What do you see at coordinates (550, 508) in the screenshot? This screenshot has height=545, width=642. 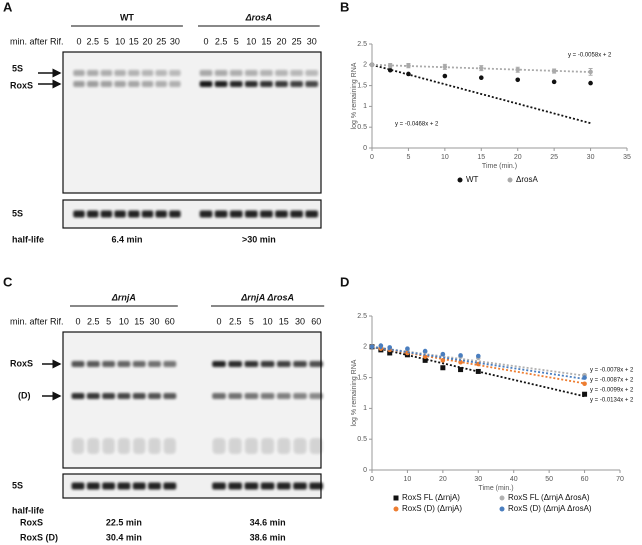 I see `legend-label: RoxS (D) (ΔrnjA ΔrosA)` at bounding box center [550, 508].